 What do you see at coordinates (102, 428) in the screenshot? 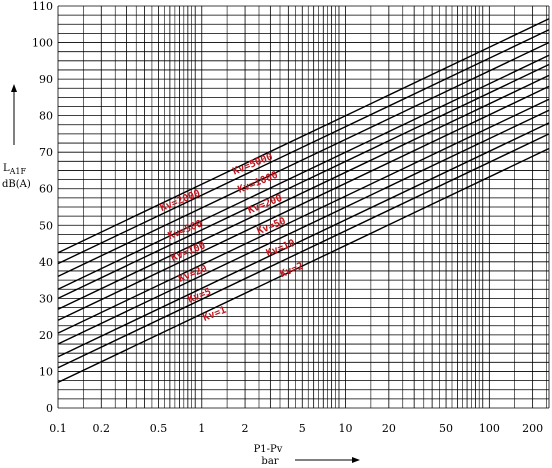
I see `x-tick-label: 0.2` at bounding box center [102, 428].